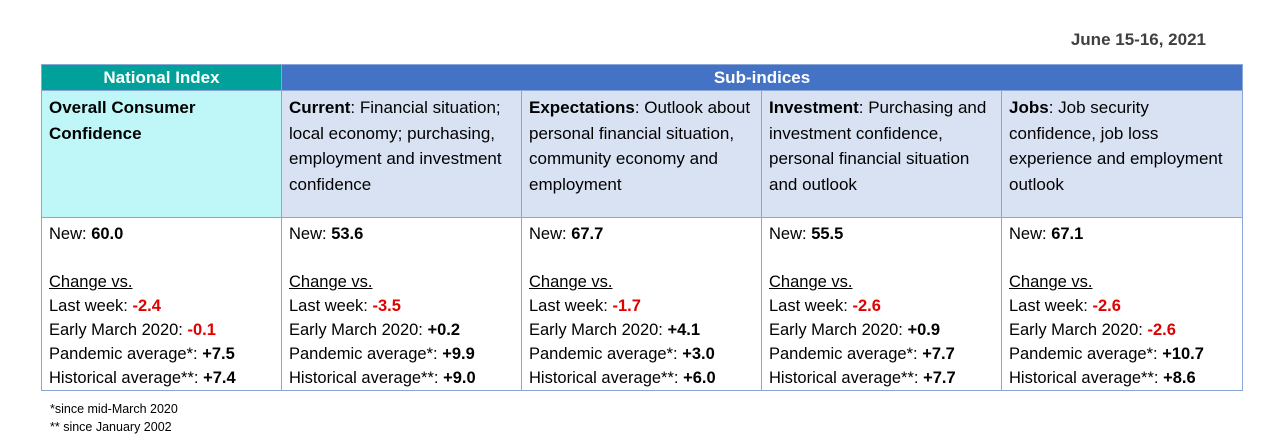  I want to click on expectations-label: Expectations, so click(582, 107).